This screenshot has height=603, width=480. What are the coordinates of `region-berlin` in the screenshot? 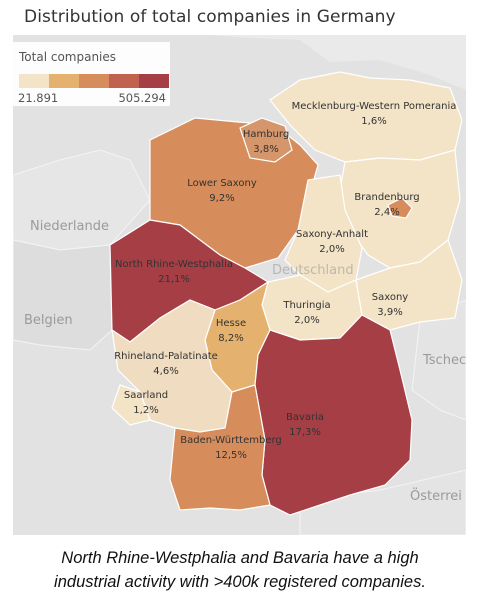 It's located at (400, 208).